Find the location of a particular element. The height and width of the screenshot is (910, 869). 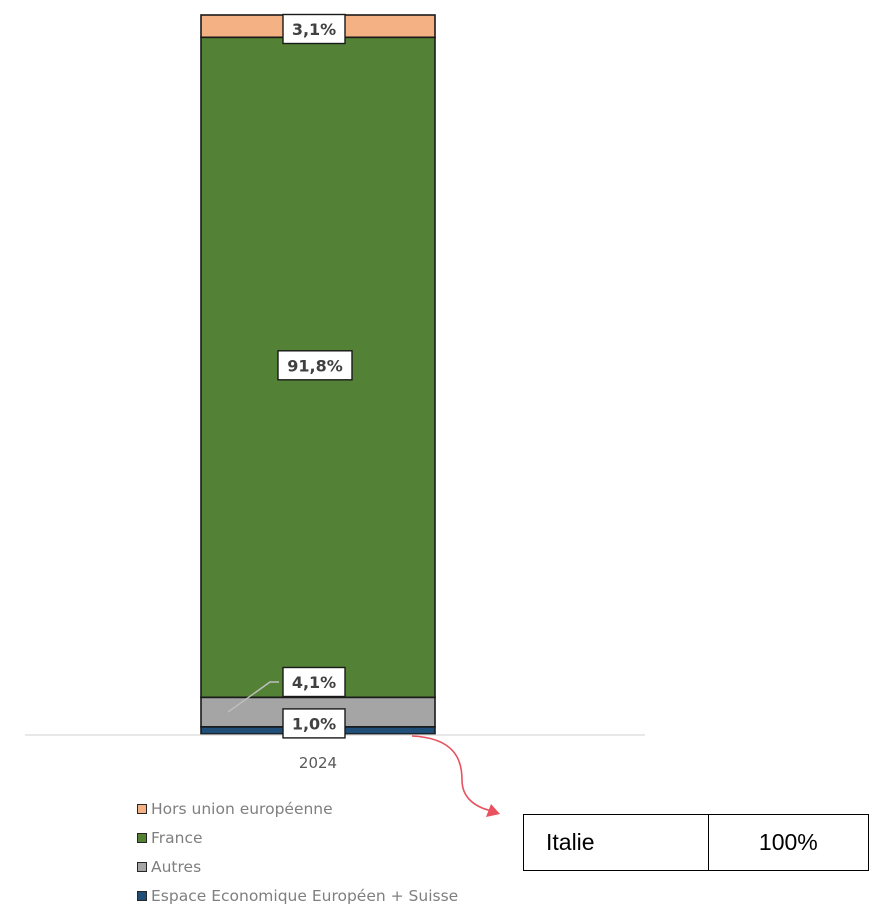

data-label-box-hors-ue is located at coordinates (314, 29).